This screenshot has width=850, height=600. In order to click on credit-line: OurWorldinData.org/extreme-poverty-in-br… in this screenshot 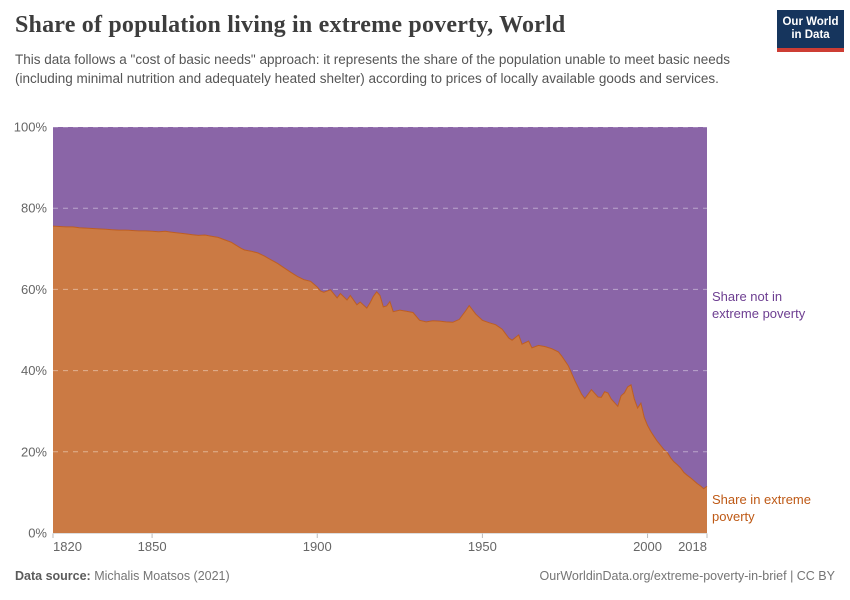, I will do `click(687, 576)`.